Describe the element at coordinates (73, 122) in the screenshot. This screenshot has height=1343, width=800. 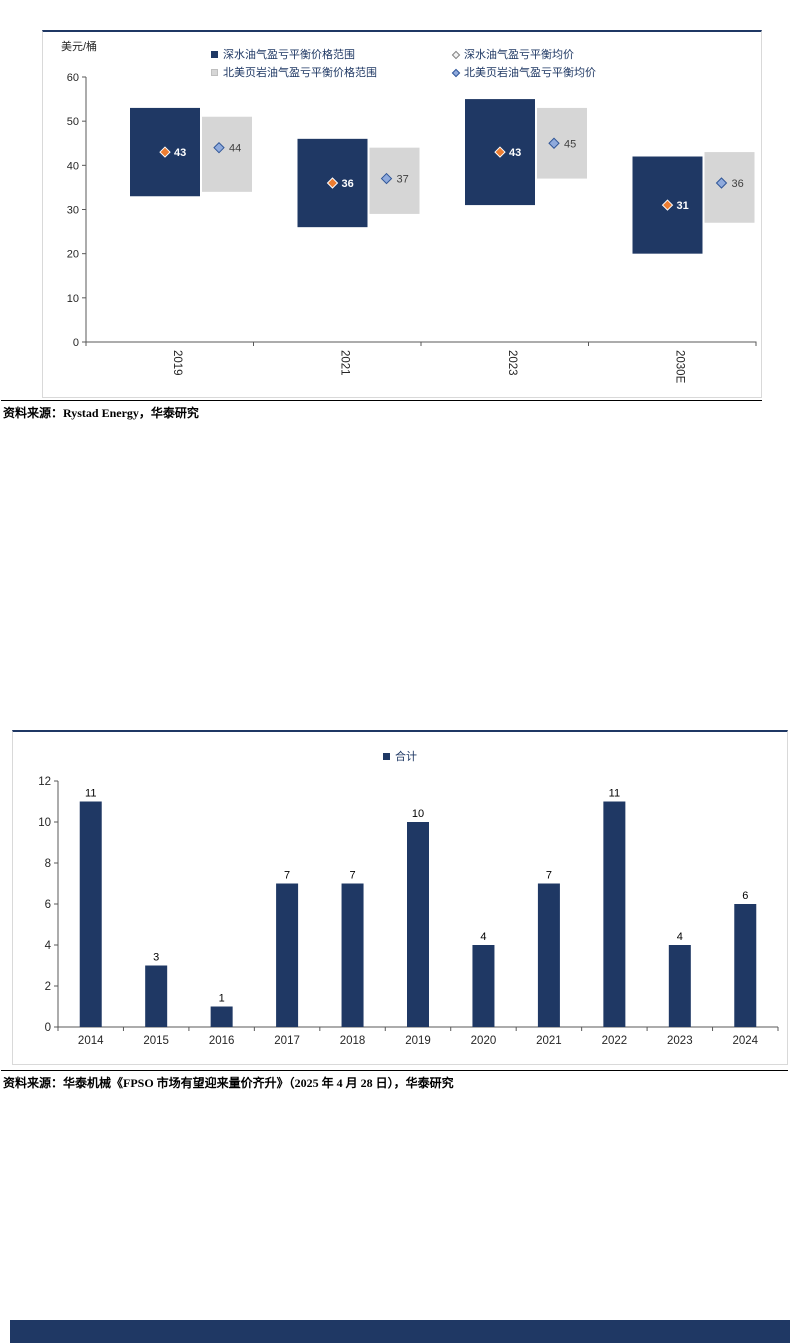
I see `y-tick-label: 50` at that location.